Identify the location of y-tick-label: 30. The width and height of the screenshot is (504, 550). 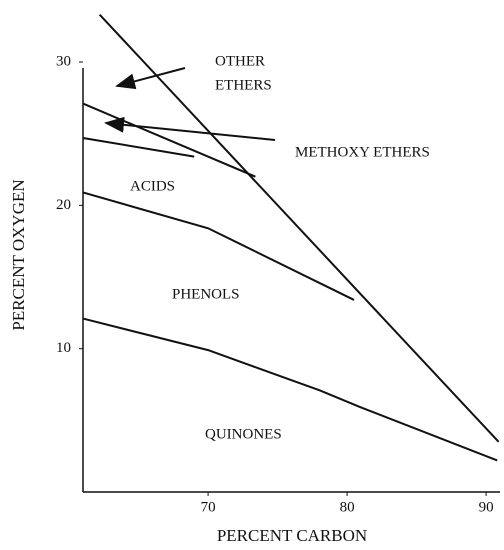
(63, 61).